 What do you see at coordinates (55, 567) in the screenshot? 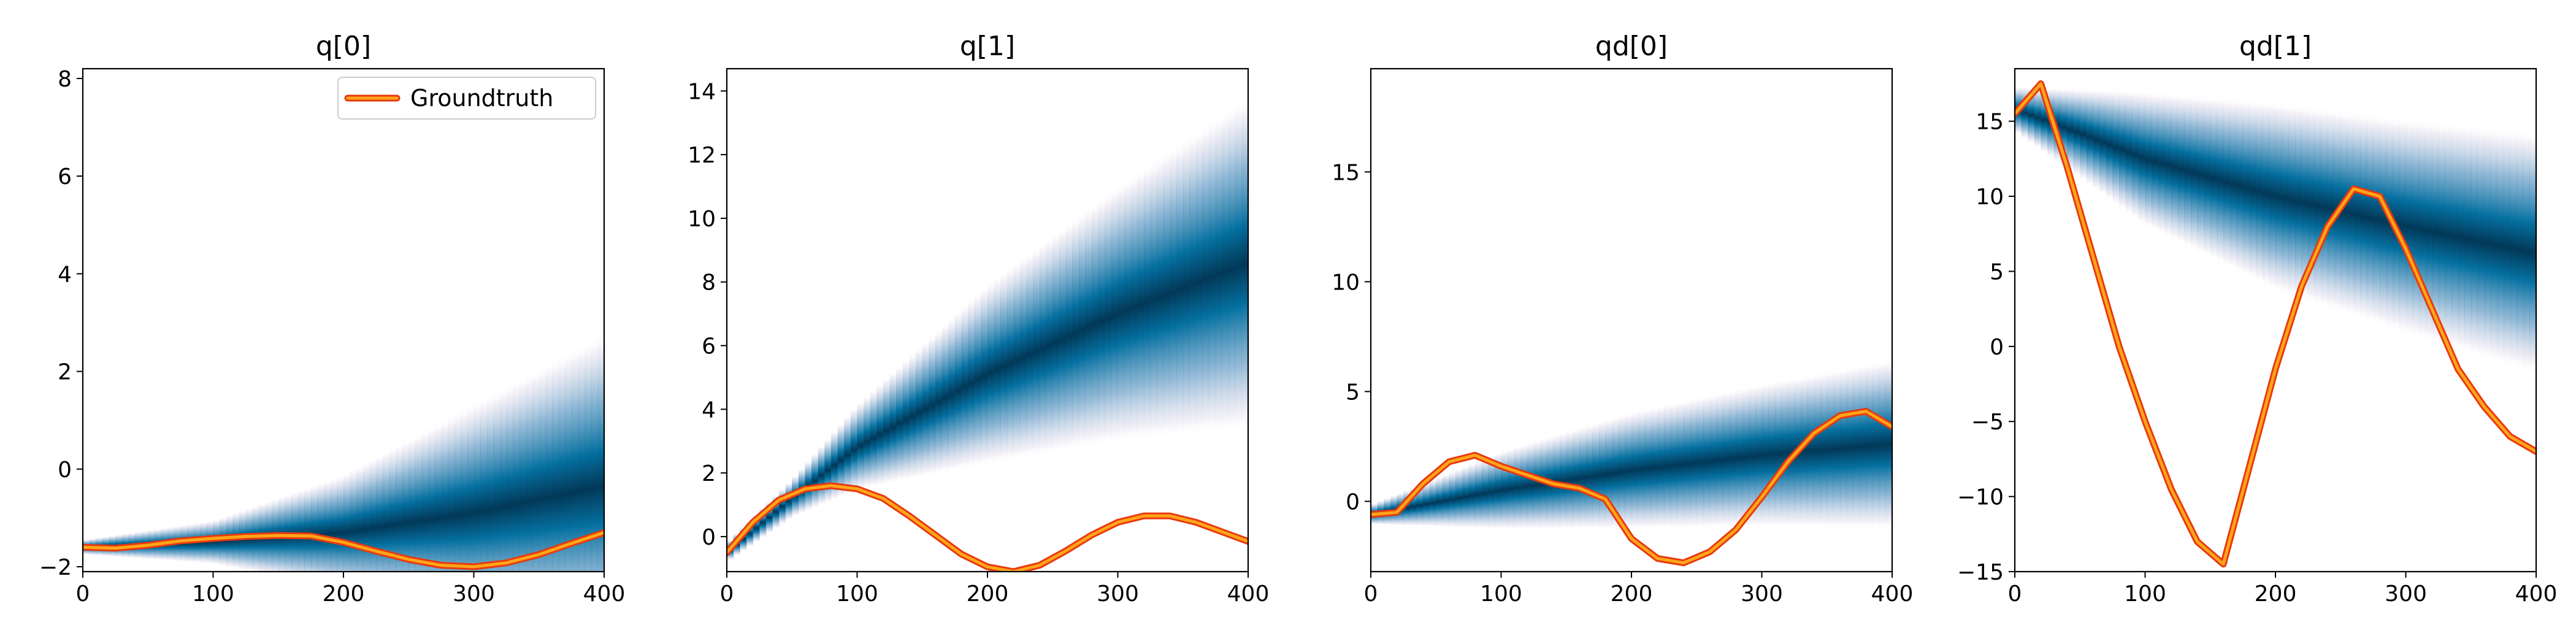
I see `y-tick-label: −2` at bounding box center [55, 567].